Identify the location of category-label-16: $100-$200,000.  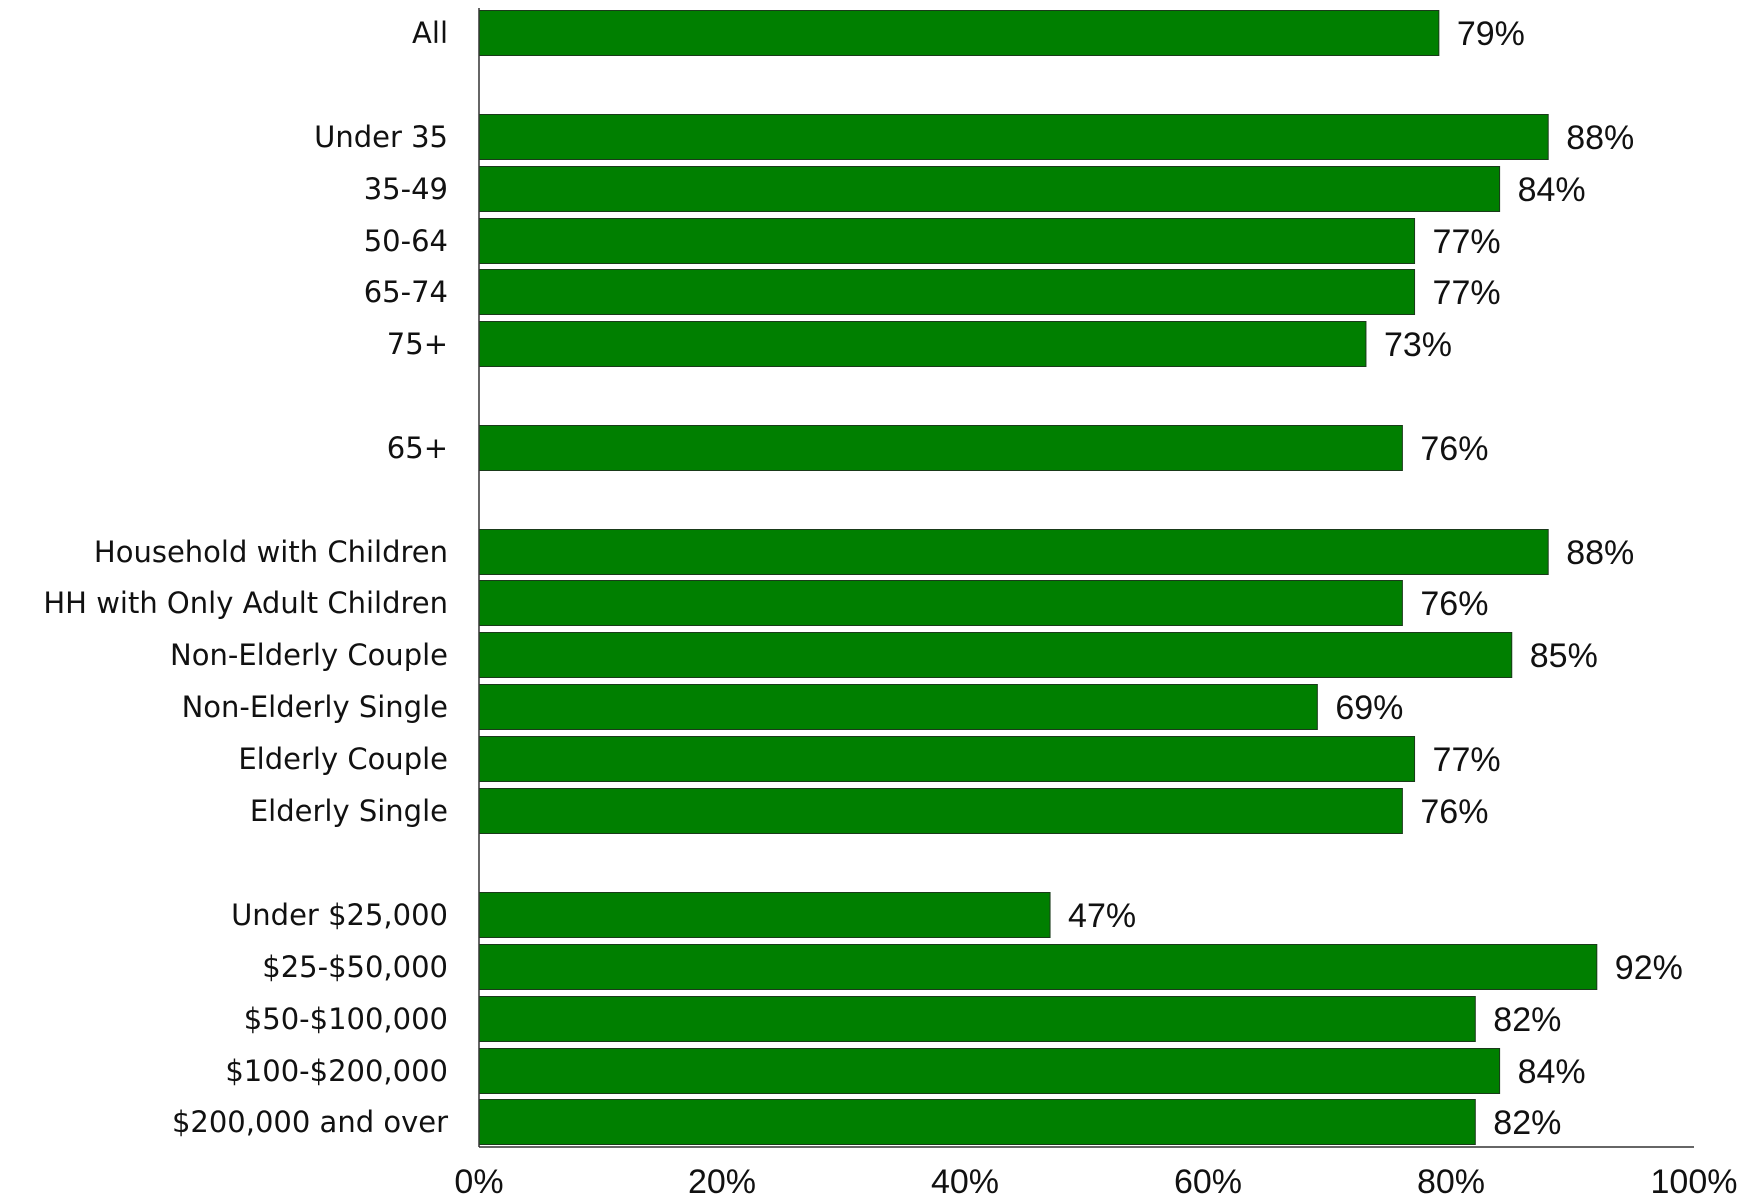
(336, 1071).